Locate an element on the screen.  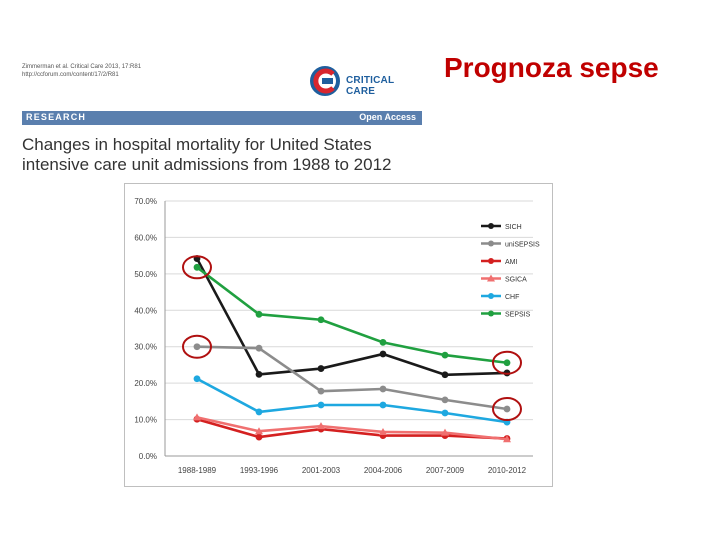
series-line-sepsis is located at coordinates (352, 315).